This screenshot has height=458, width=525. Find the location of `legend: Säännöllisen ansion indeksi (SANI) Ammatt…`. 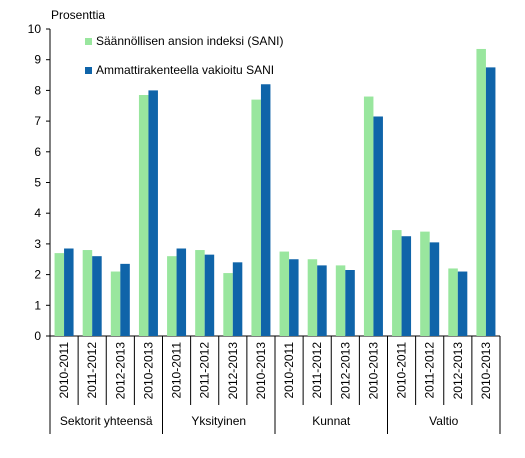

legend: Säännöllisen ansion indeksi (SANI) Ammatt… is located at coordinates (184, 55).